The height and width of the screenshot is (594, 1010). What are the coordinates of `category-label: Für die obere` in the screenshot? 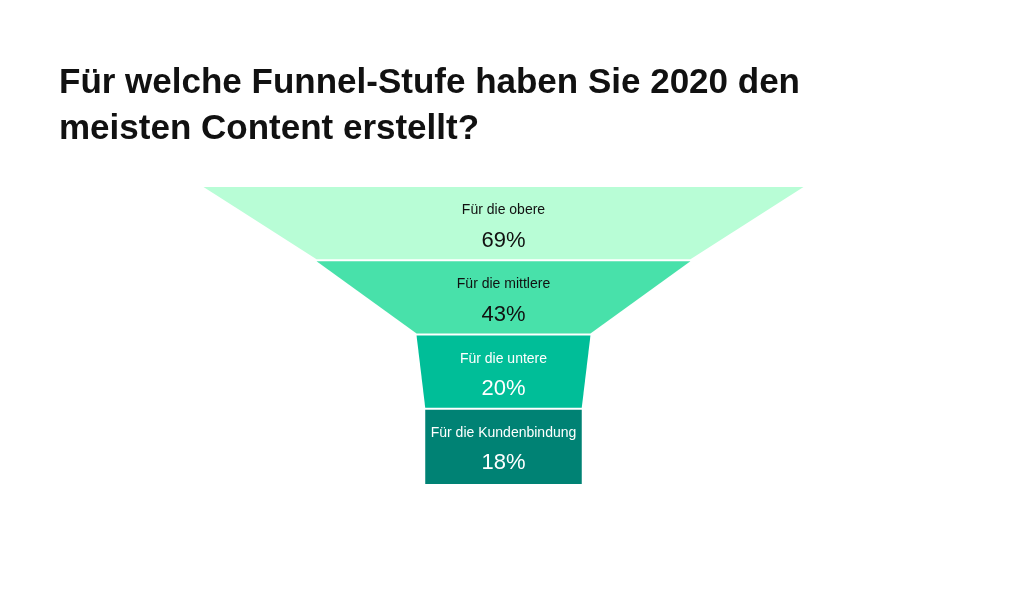 It's located at (503, 209).